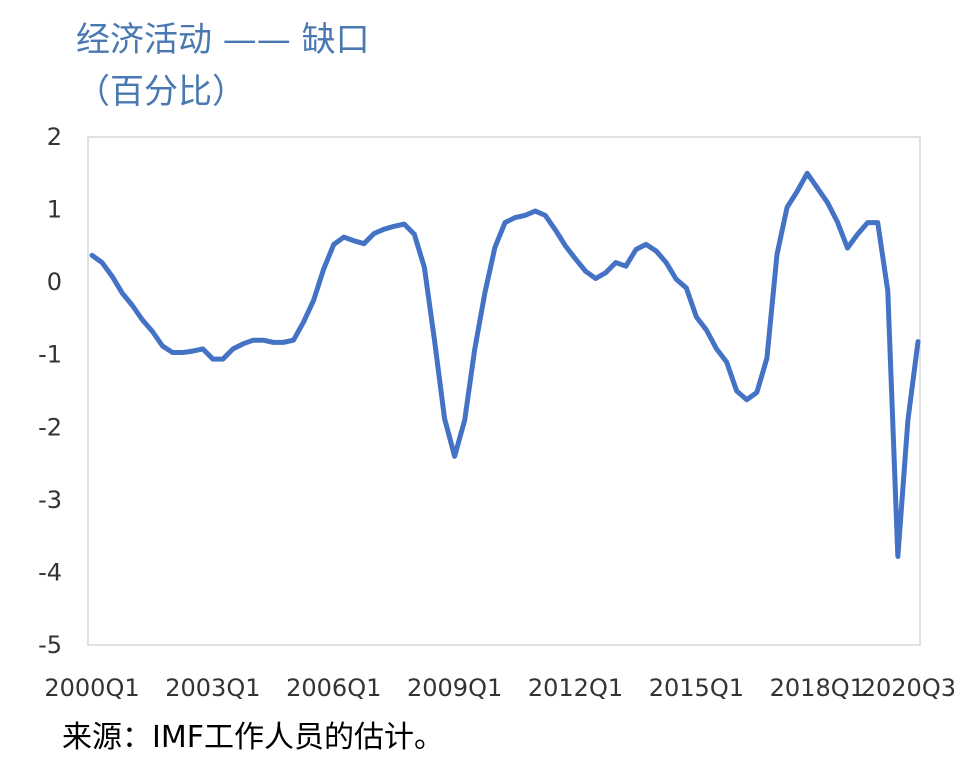 The width and height of the screenshot is (978, 770). Describe the element at coordinates (223, 40) in the screenshot. I see `chart-title: 经济活动 —— 缺口` at that location.